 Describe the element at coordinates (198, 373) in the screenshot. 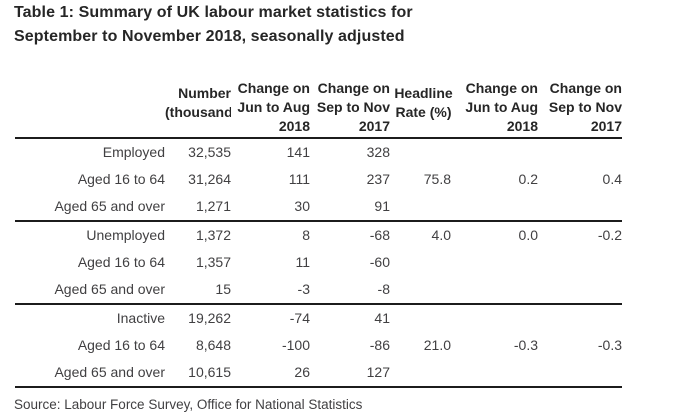

I see `cell-value: 10,615` at that location.